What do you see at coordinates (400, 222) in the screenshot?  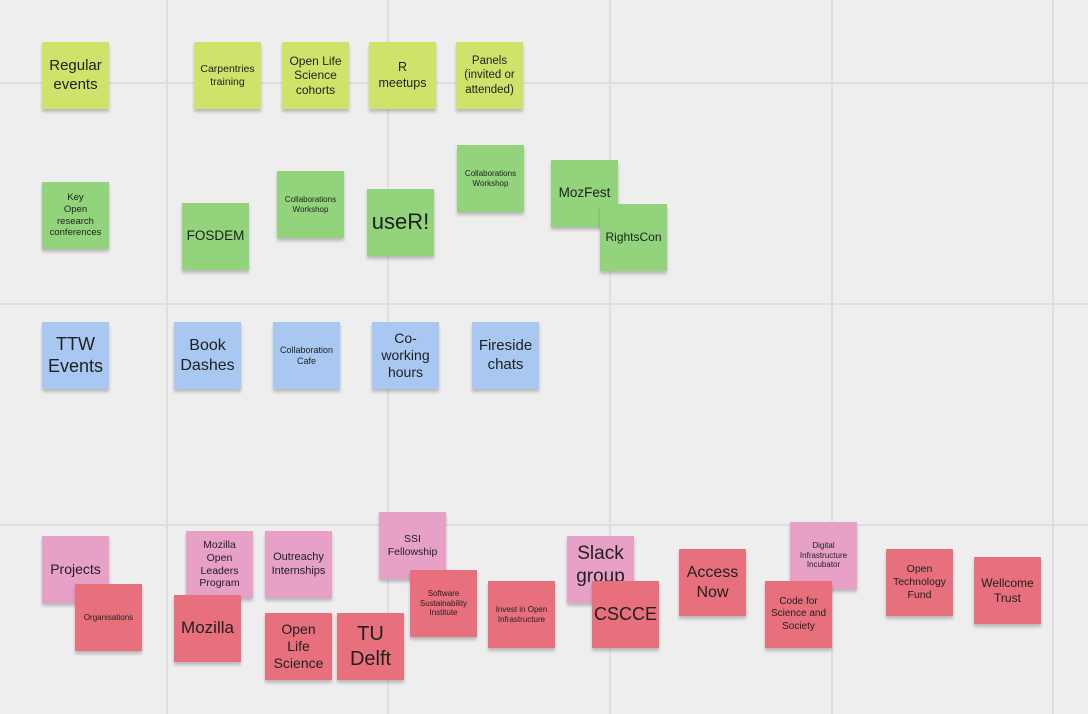 I see `sticky-note: useR!` at bounding box center [400, 222].